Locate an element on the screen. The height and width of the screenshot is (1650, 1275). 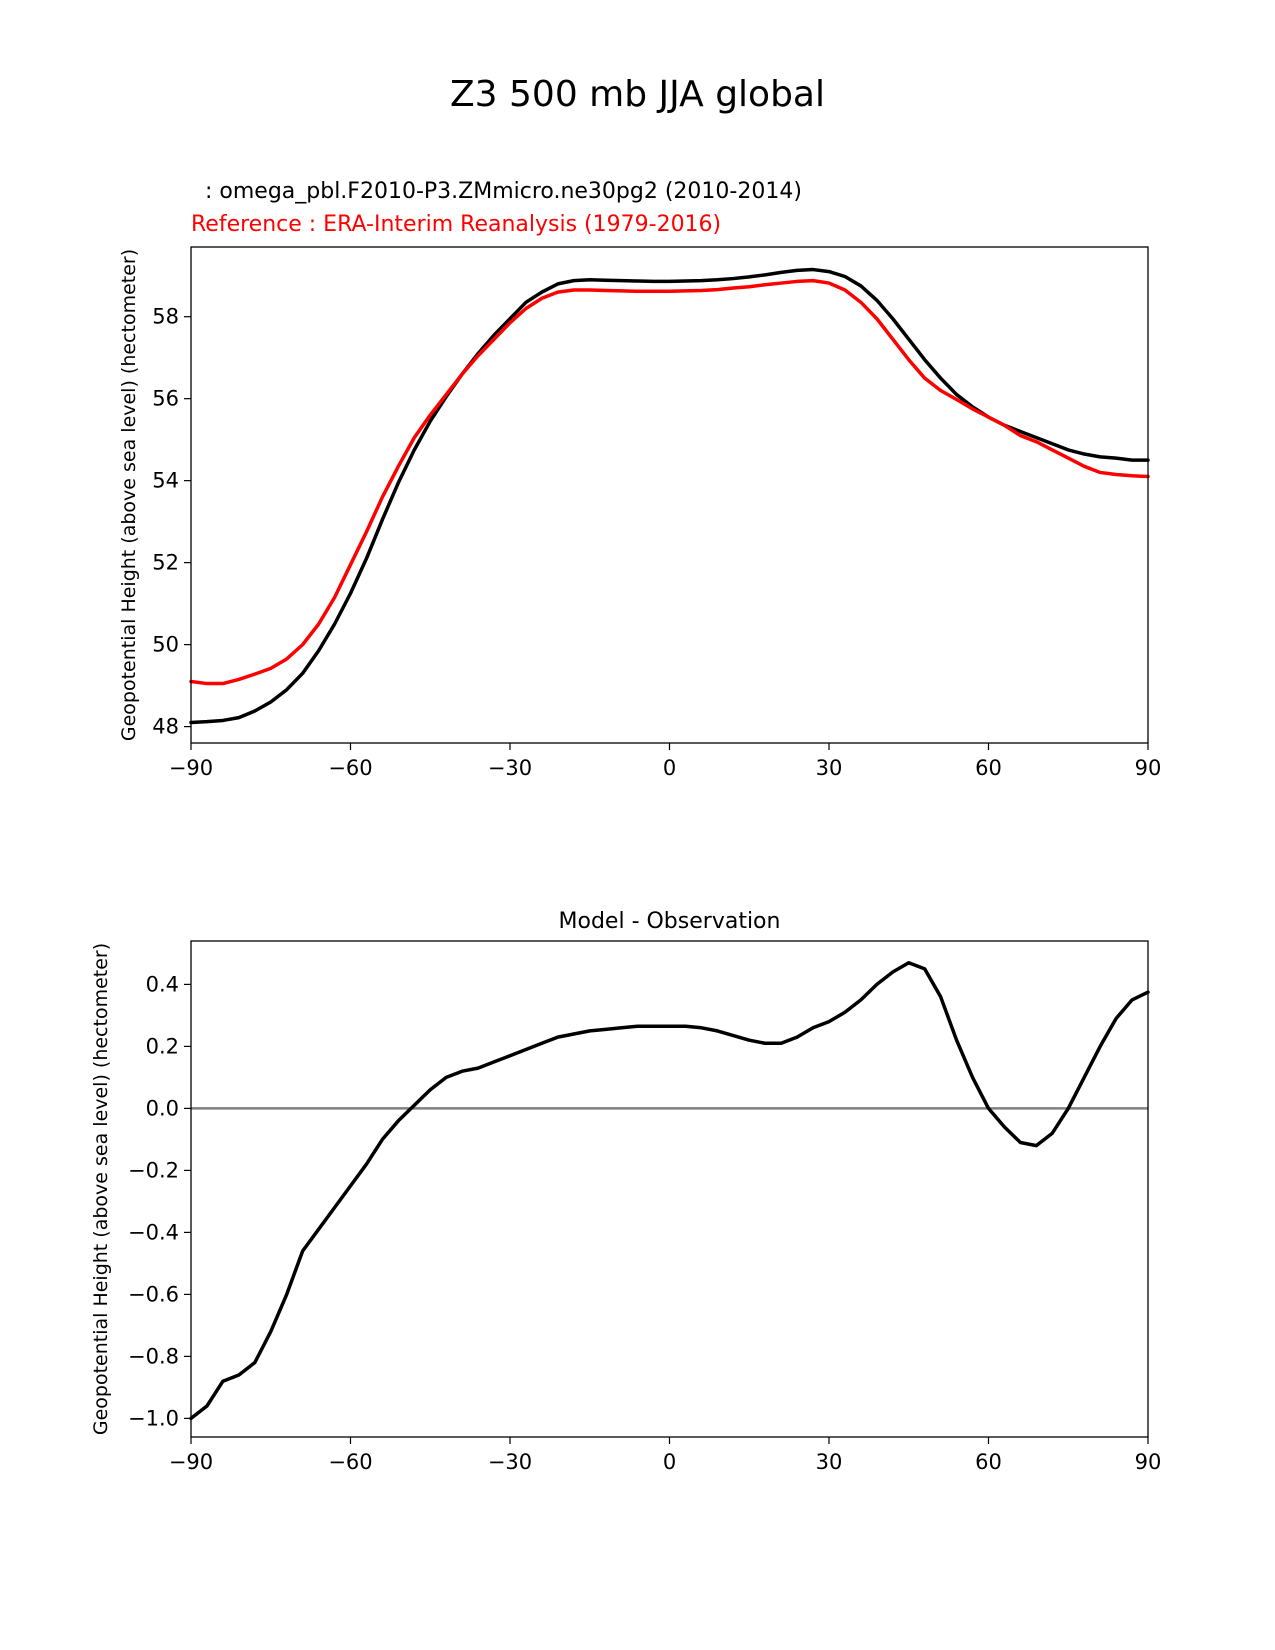
top-x-tick-label: −60 is located at coordinates (350, 768).